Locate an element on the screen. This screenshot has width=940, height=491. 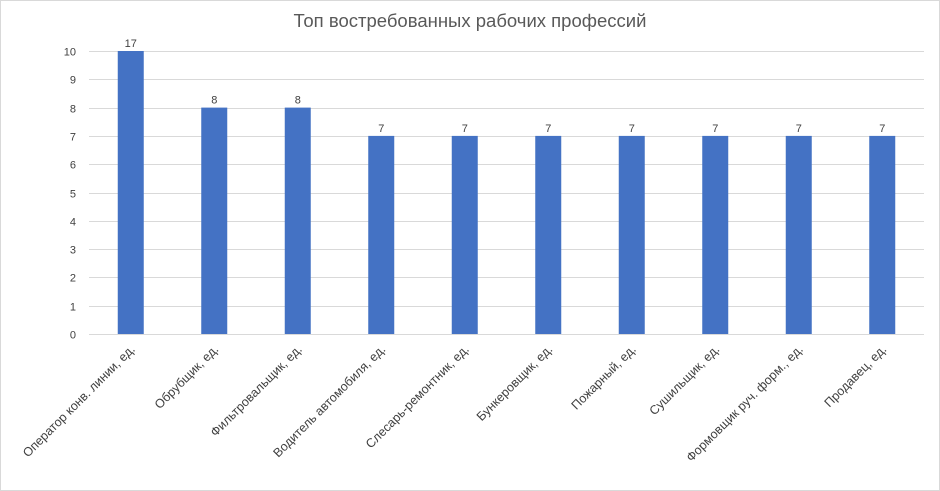
y-tick-label: 8 is located at coordinates (73, 110).